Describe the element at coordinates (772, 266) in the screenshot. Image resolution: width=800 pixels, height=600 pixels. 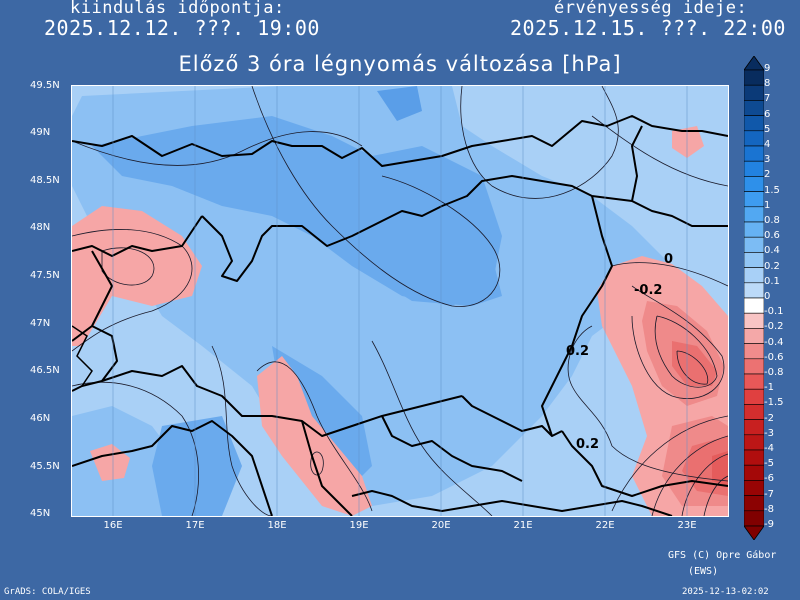
I see `legend-label: 0.2` at that location.